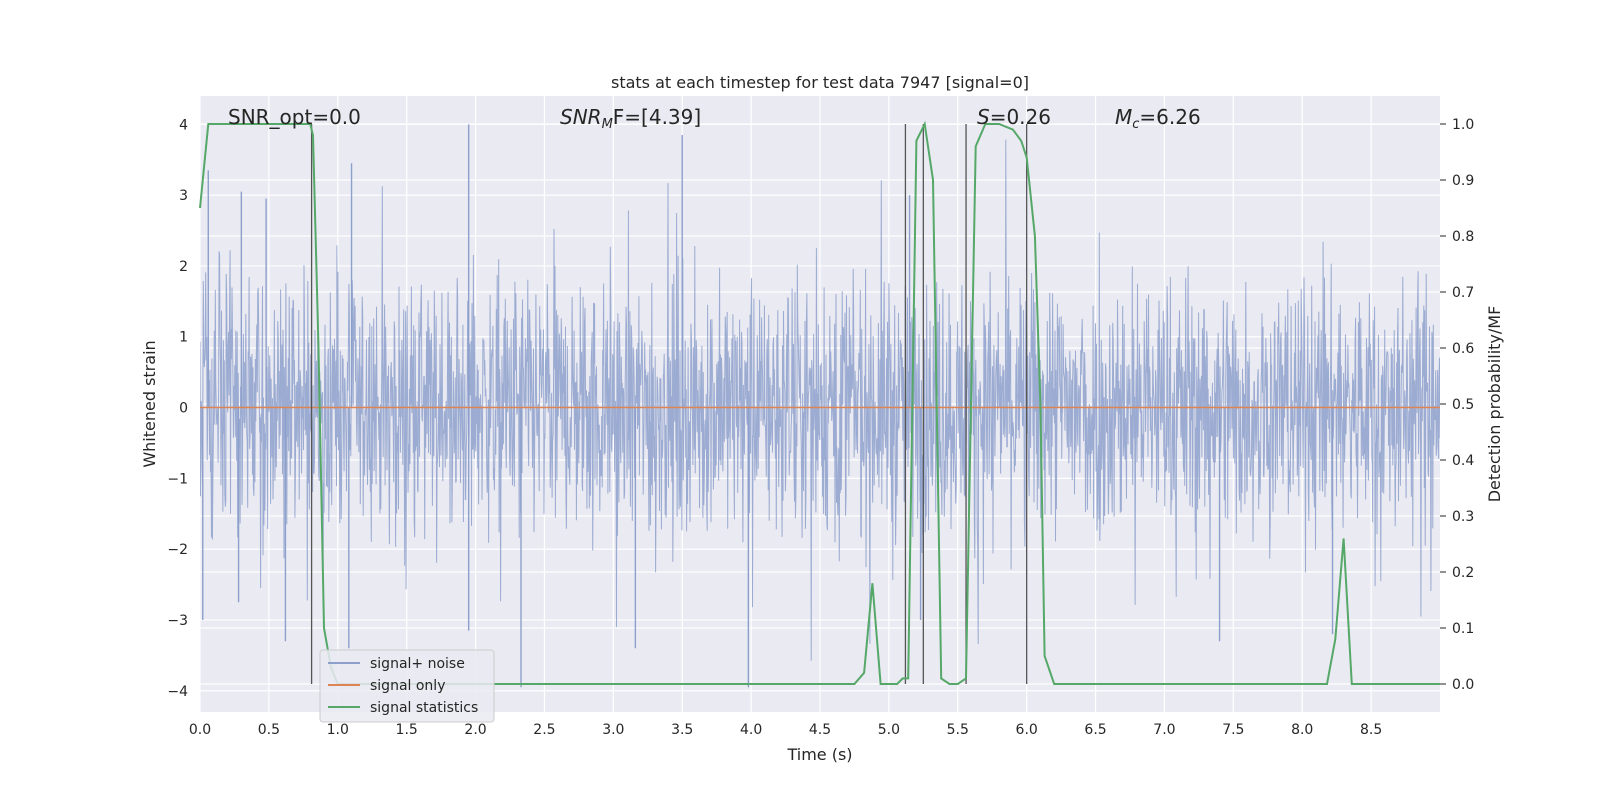 The image size is (1600, 800). Describe the element at coordinates (544, 730) in the screenshot. I see `x-tick-label-5: 2.5` at that location.